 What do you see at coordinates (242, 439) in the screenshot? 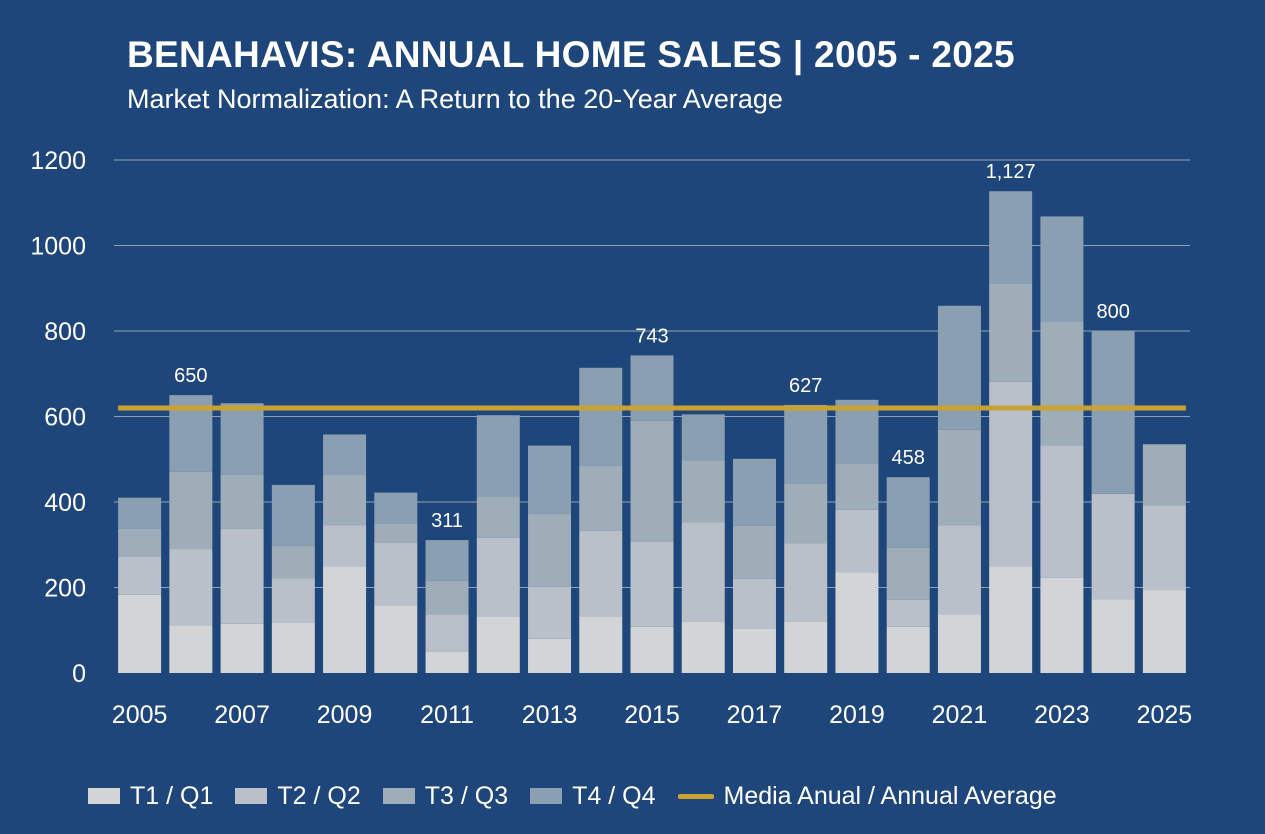
I see `bar-segment-q4-2007` at bounding box center [242, 439].